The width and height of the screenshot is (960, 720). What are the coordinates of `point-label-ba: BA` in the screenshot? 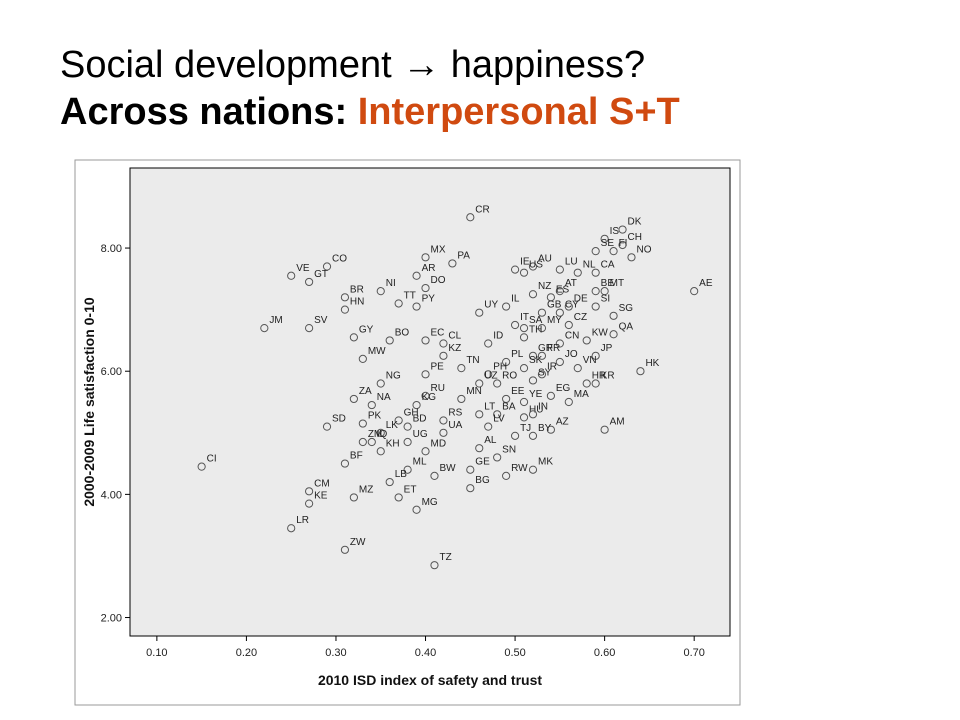 It's located at (509, 406).